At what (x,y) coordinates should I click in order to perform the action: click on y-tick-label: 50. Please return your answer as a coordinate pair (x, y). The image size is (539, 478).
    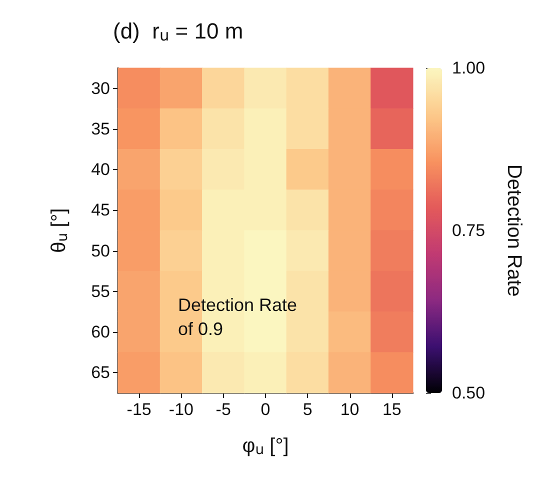
    Looking at the image, I should click on (100, 250).